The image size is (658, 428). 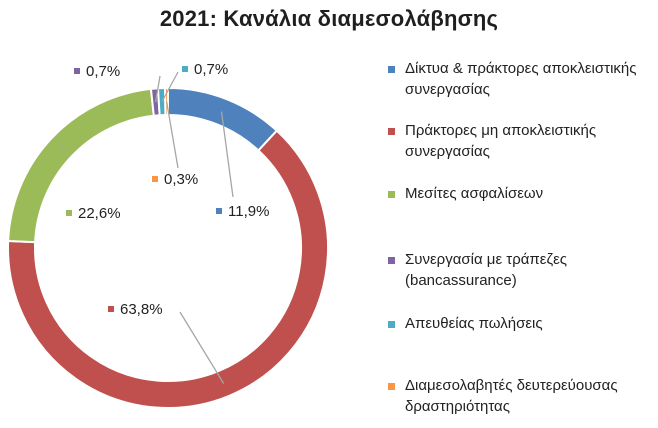 What do you see at coordinates (141, 309) in the screenshot?
I see `data-label-non-exclusive-agents: 63,8%` at bounding box center [141, 309].